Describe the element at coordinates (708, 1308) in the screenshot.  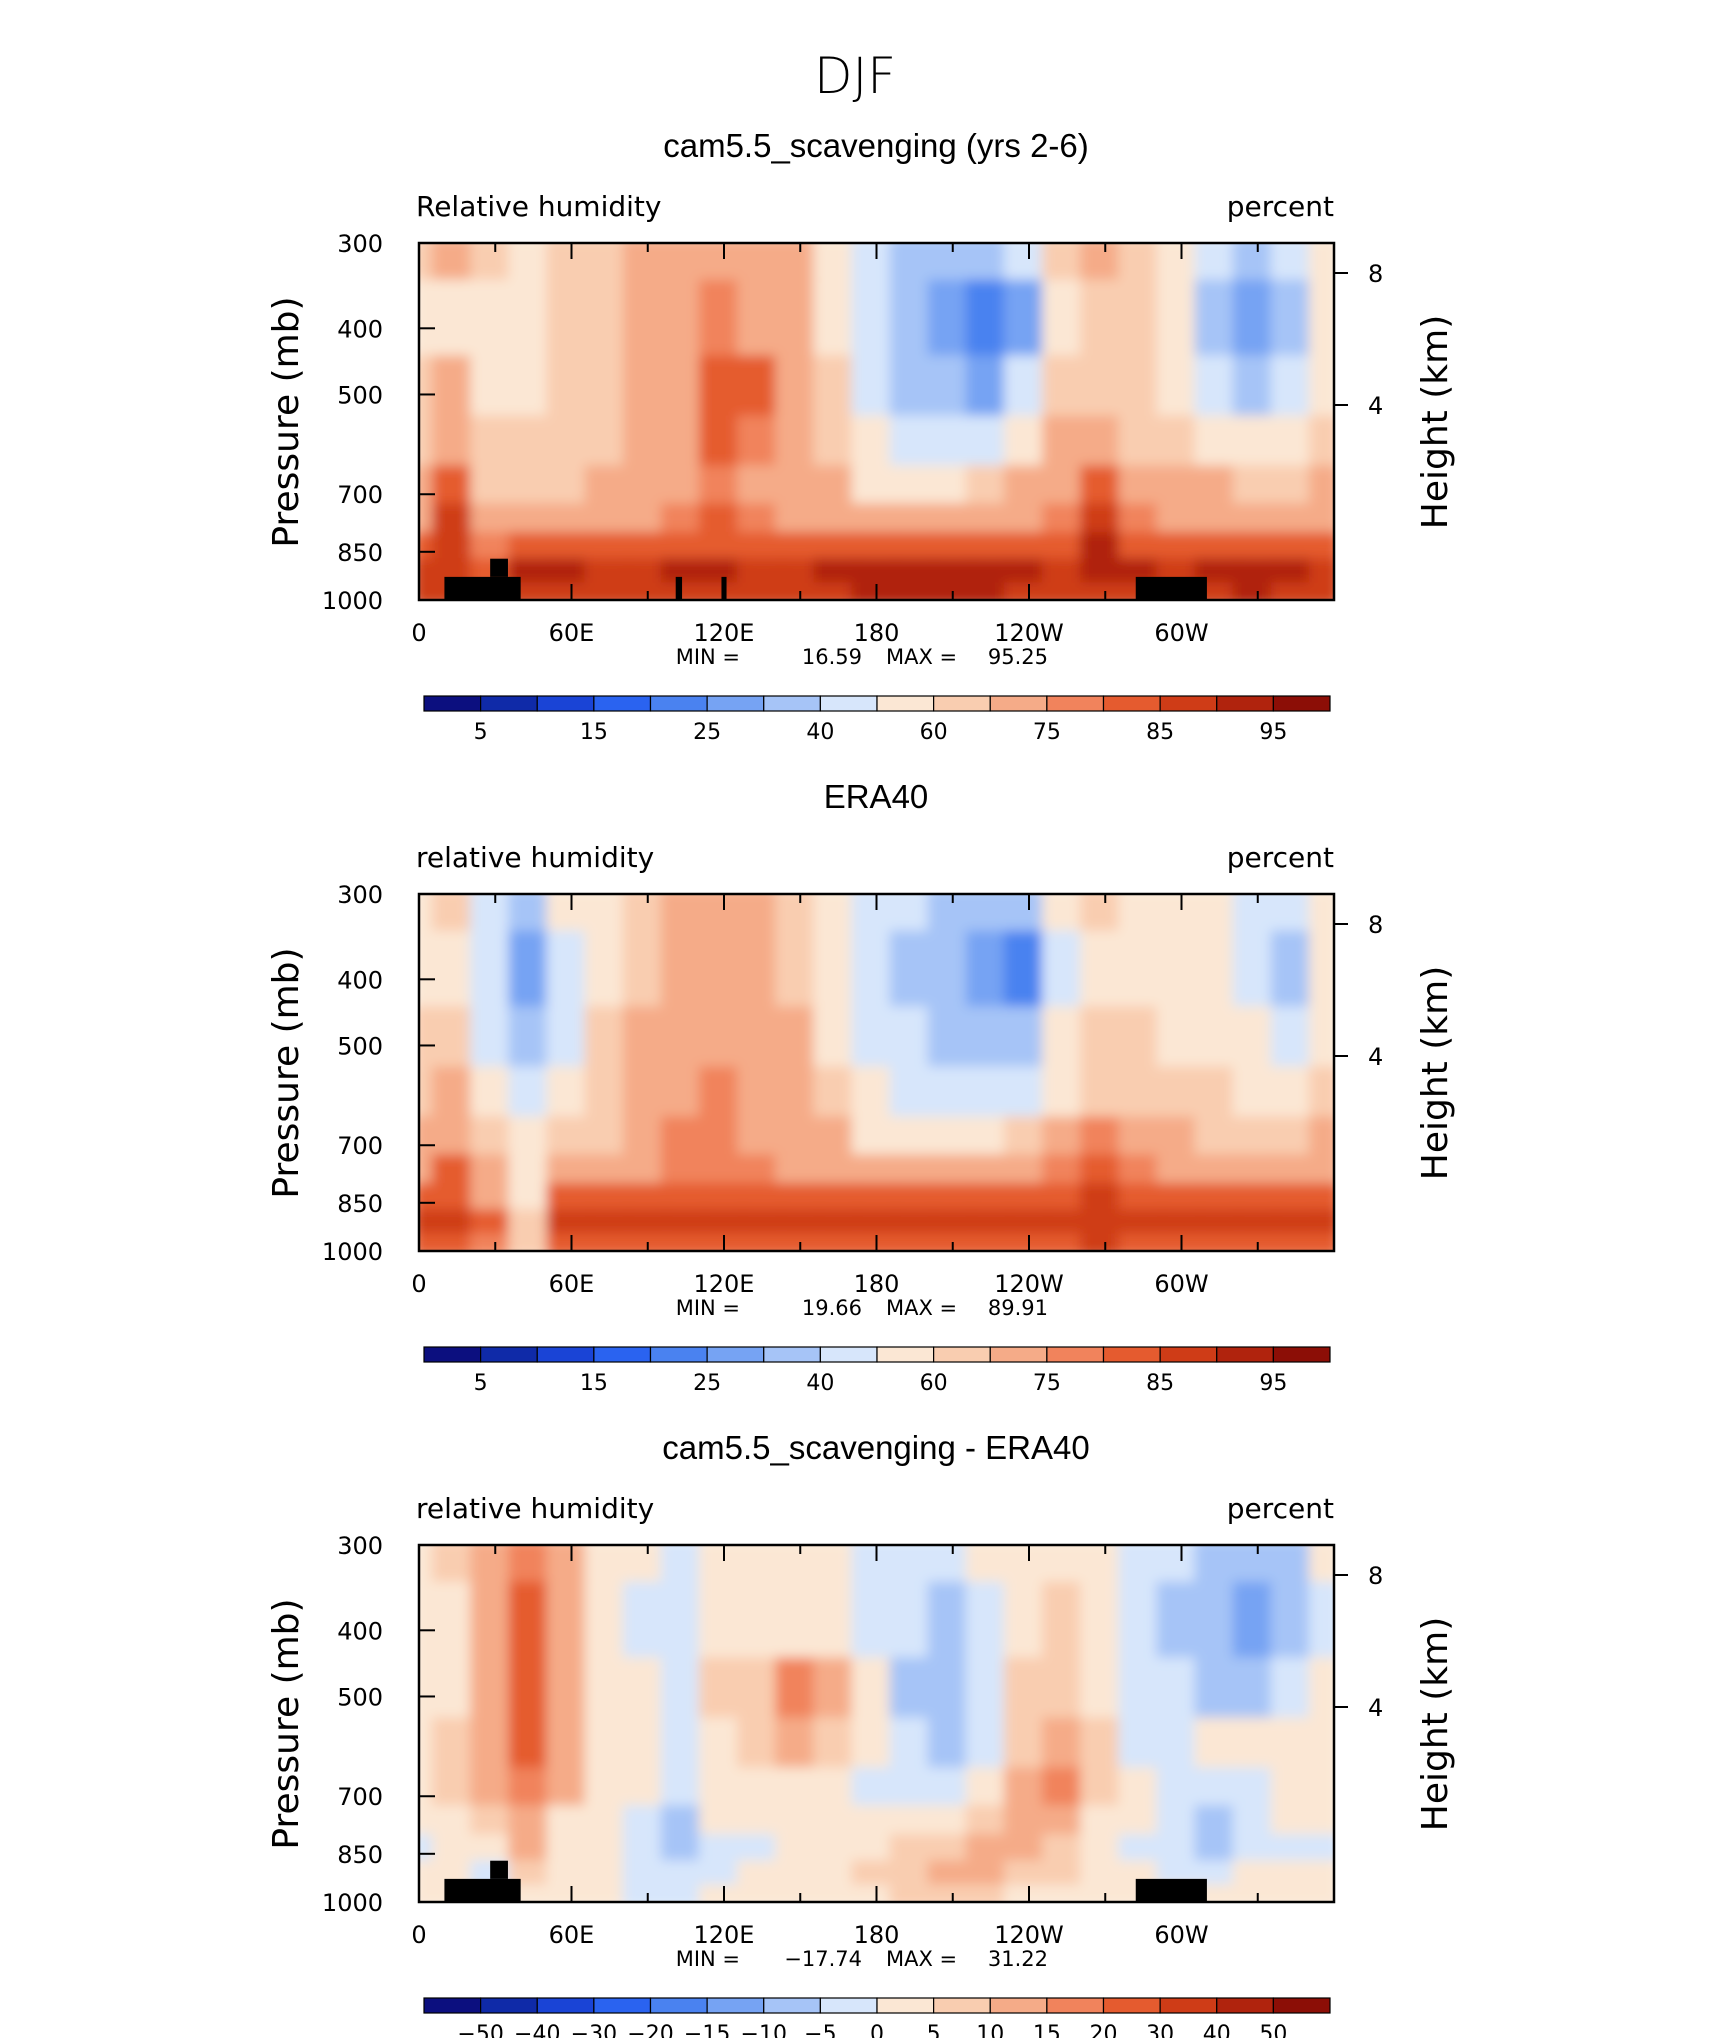
I see `min-label: MIN =` at that location.